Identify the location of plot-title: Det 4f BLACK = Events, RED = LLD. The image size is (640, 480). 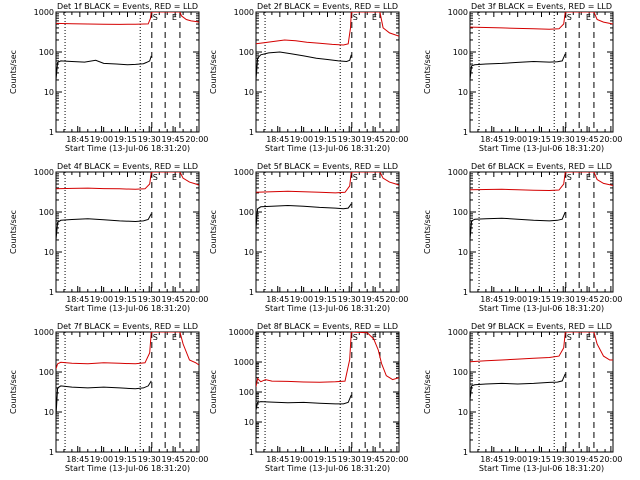
(127, 166).